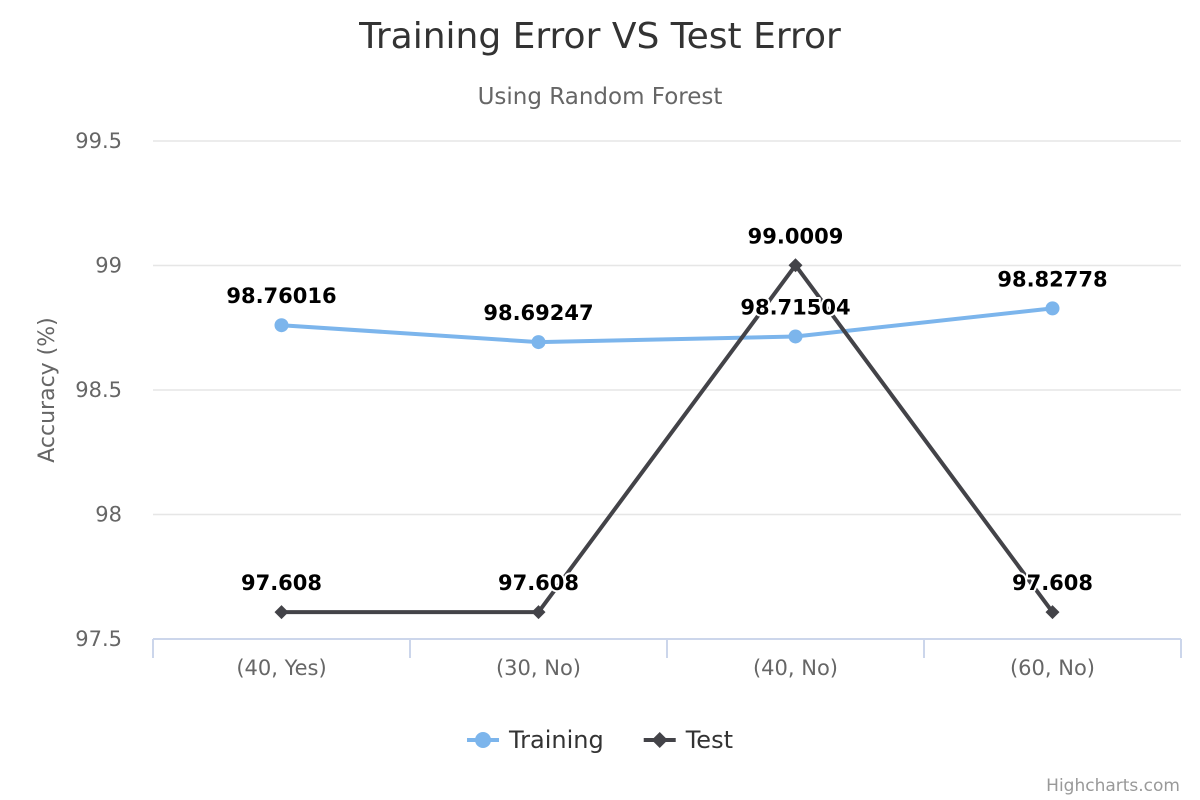 The width and height of the screenshot is (1200, 800). What do you see at coordinates (599, 36) in the screenshot?
I see `chart-title: Training Error VS Test Error` at bounding box center [599, 36].